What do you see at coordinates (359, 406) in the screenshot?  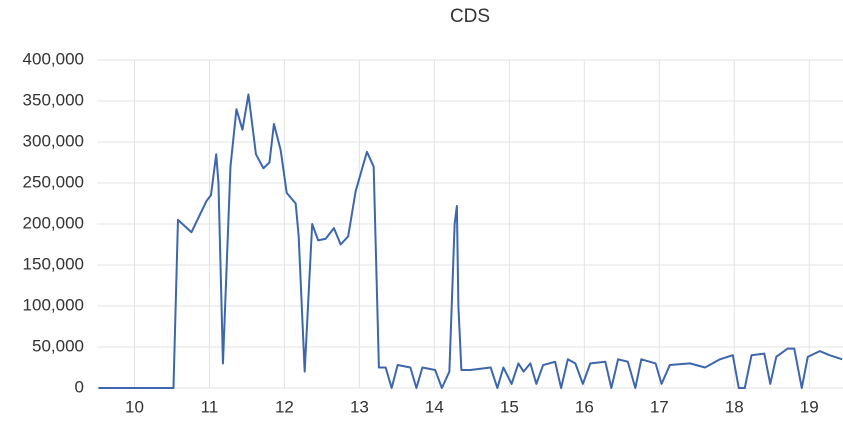 I see `x-tick-label: 13` at bounding box center [359, 406].